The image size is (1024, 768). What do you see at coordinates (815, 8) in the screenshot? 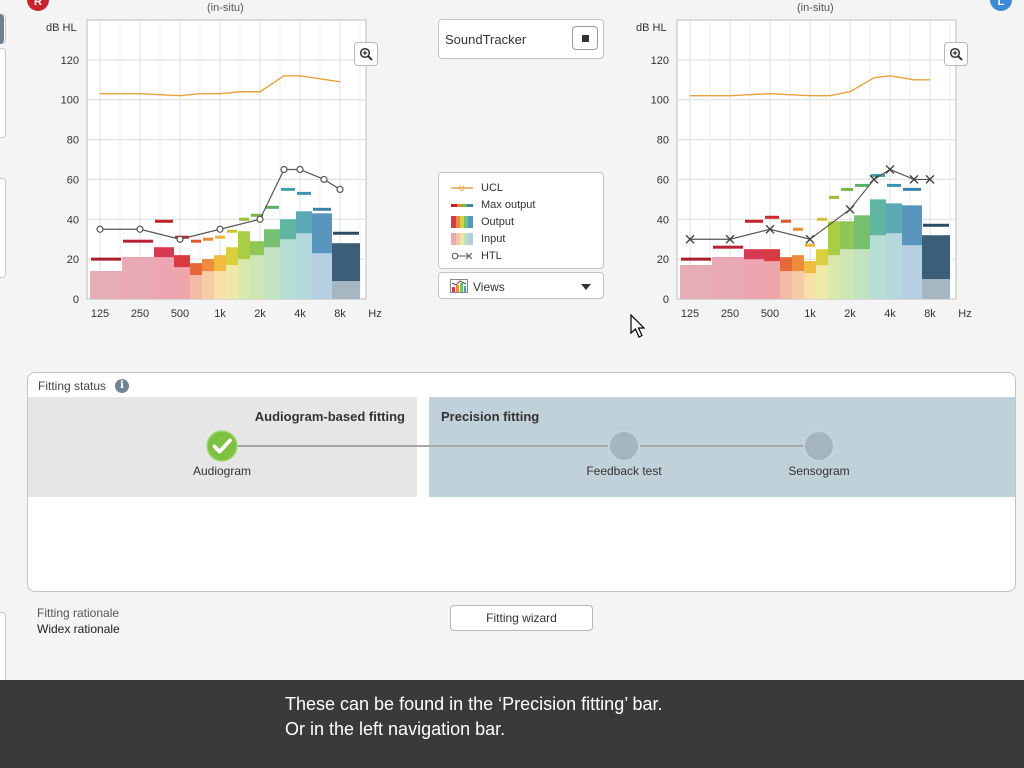
I see `right-chart-subtitle: (in-situ)` at bounding box center [815, 8].